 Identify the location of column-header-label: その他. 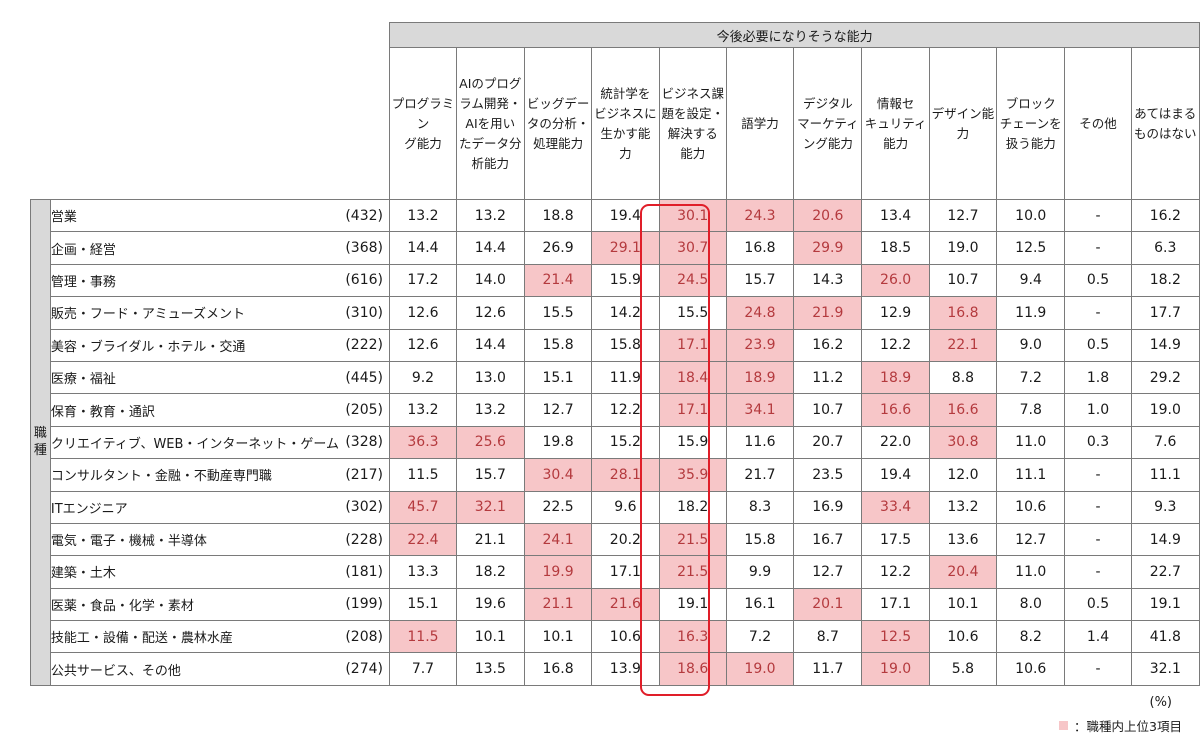
(1098, 123).